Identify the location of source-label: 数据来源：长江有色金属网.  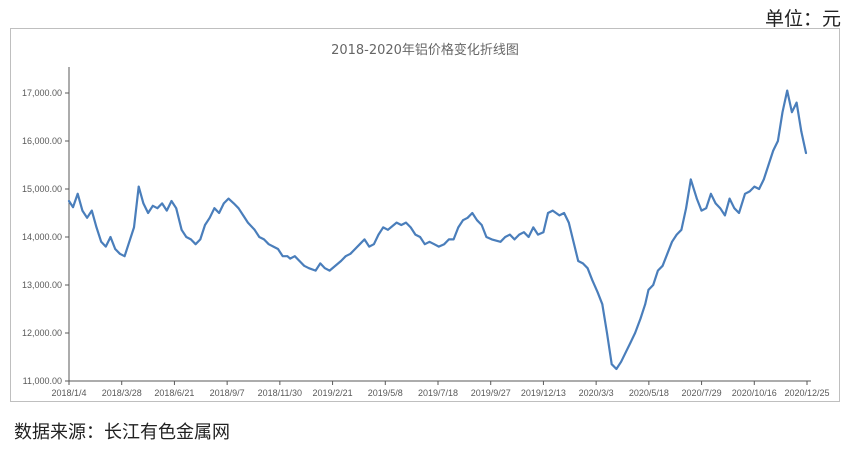
(122, 432).